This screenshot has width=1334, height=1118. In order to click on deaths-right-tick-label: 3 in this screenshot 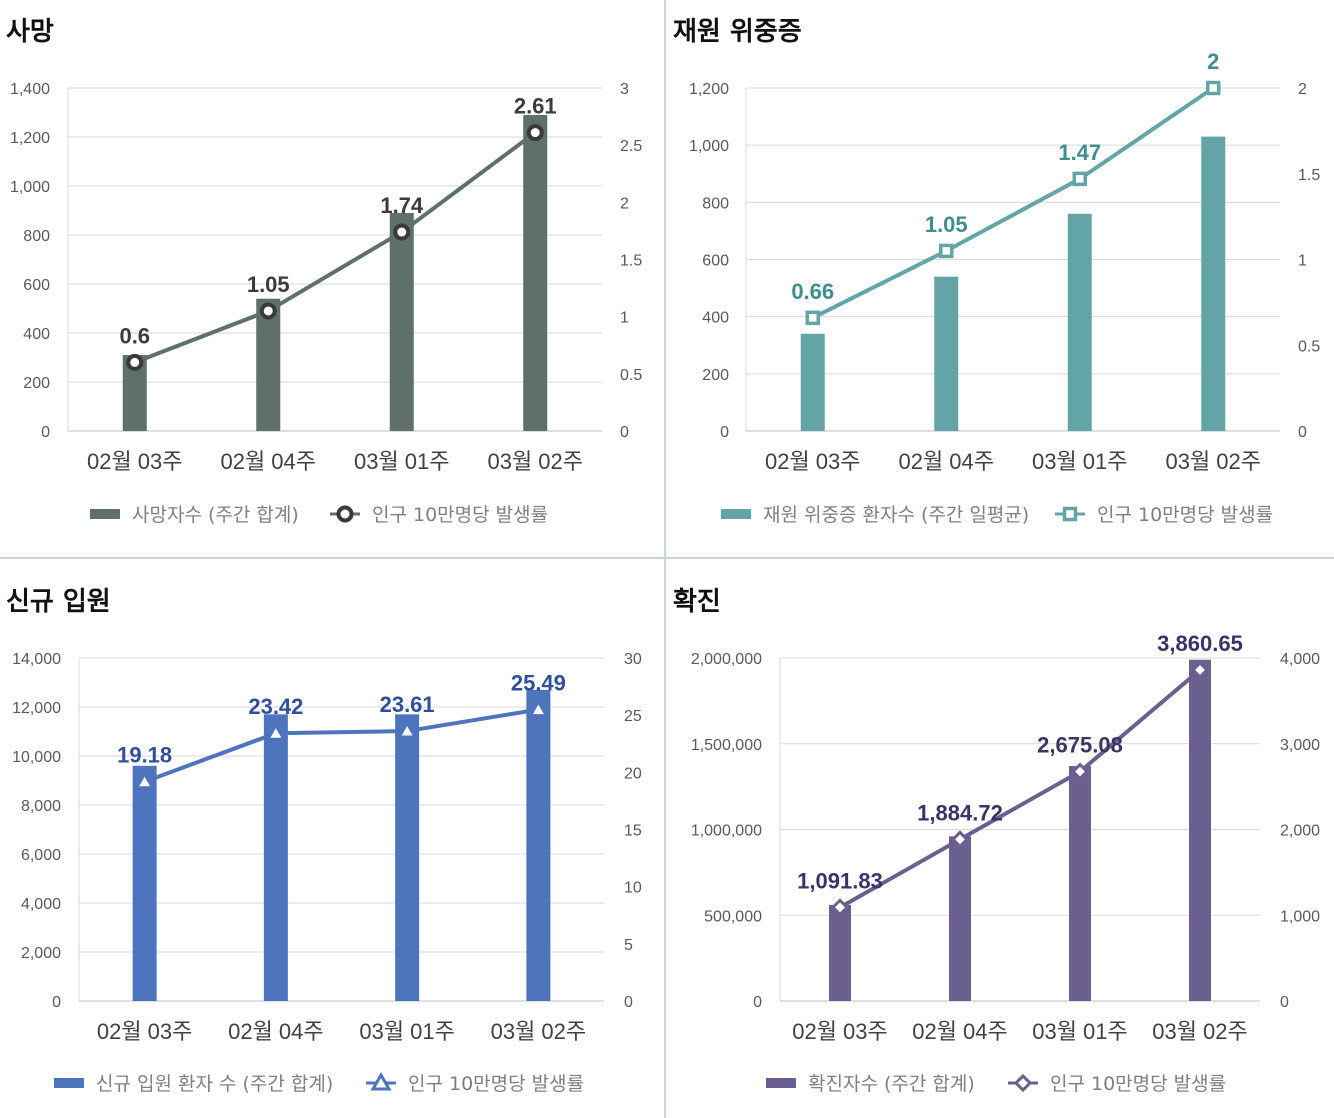, I will do `click(624, 89)`.